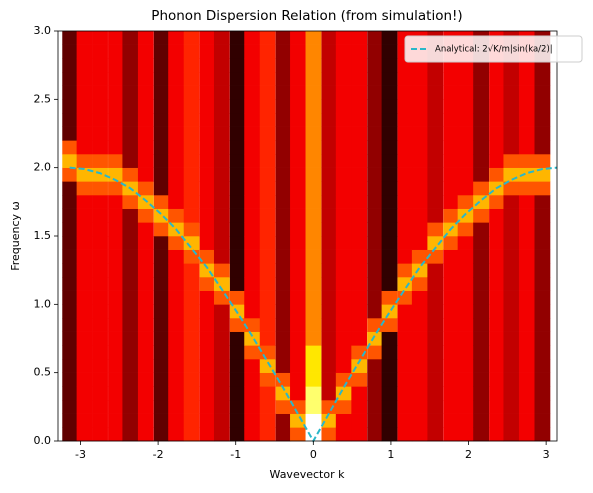  I want to click on x-tick-label: 2, so click(468, 454).